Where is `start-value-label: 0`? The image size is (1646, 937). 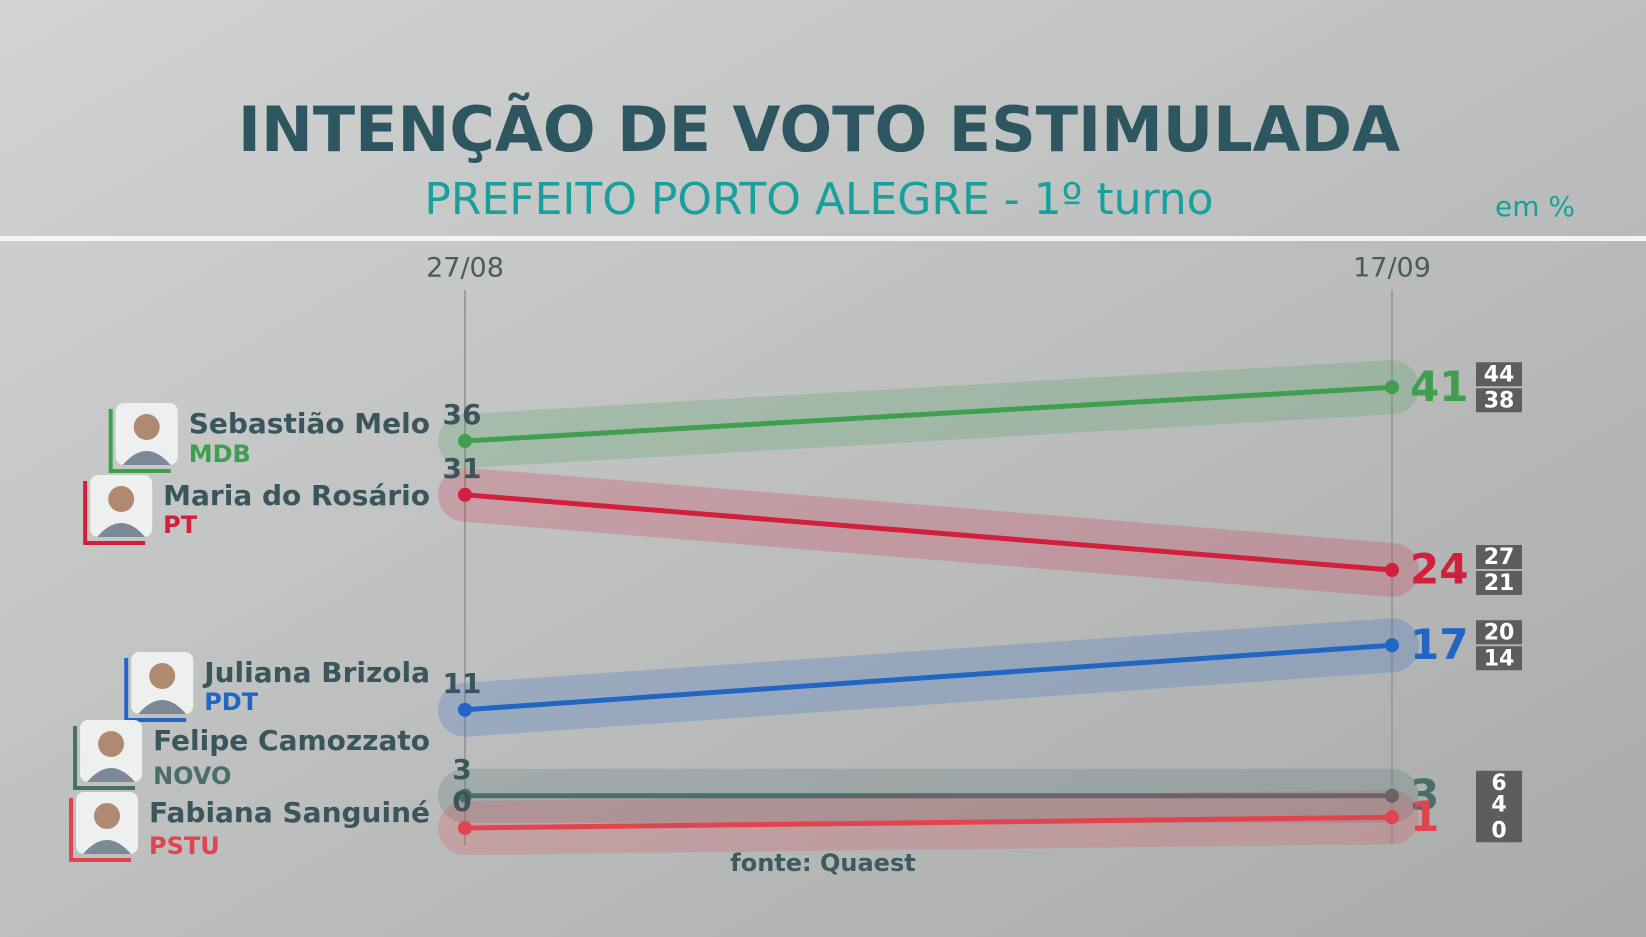
start-value-label: 0 is located at coordinates (461, 801).